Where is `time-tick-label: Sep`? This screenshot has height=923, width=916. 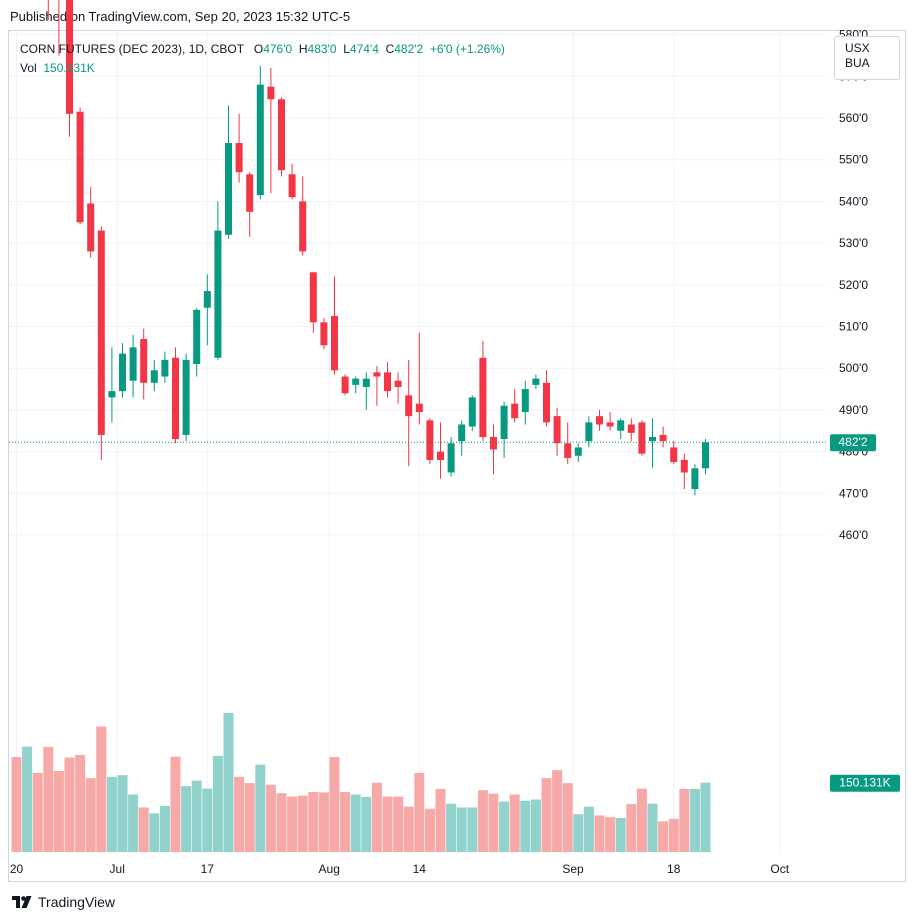
time-tick-label: Sep is located at coordinates (573, 869).